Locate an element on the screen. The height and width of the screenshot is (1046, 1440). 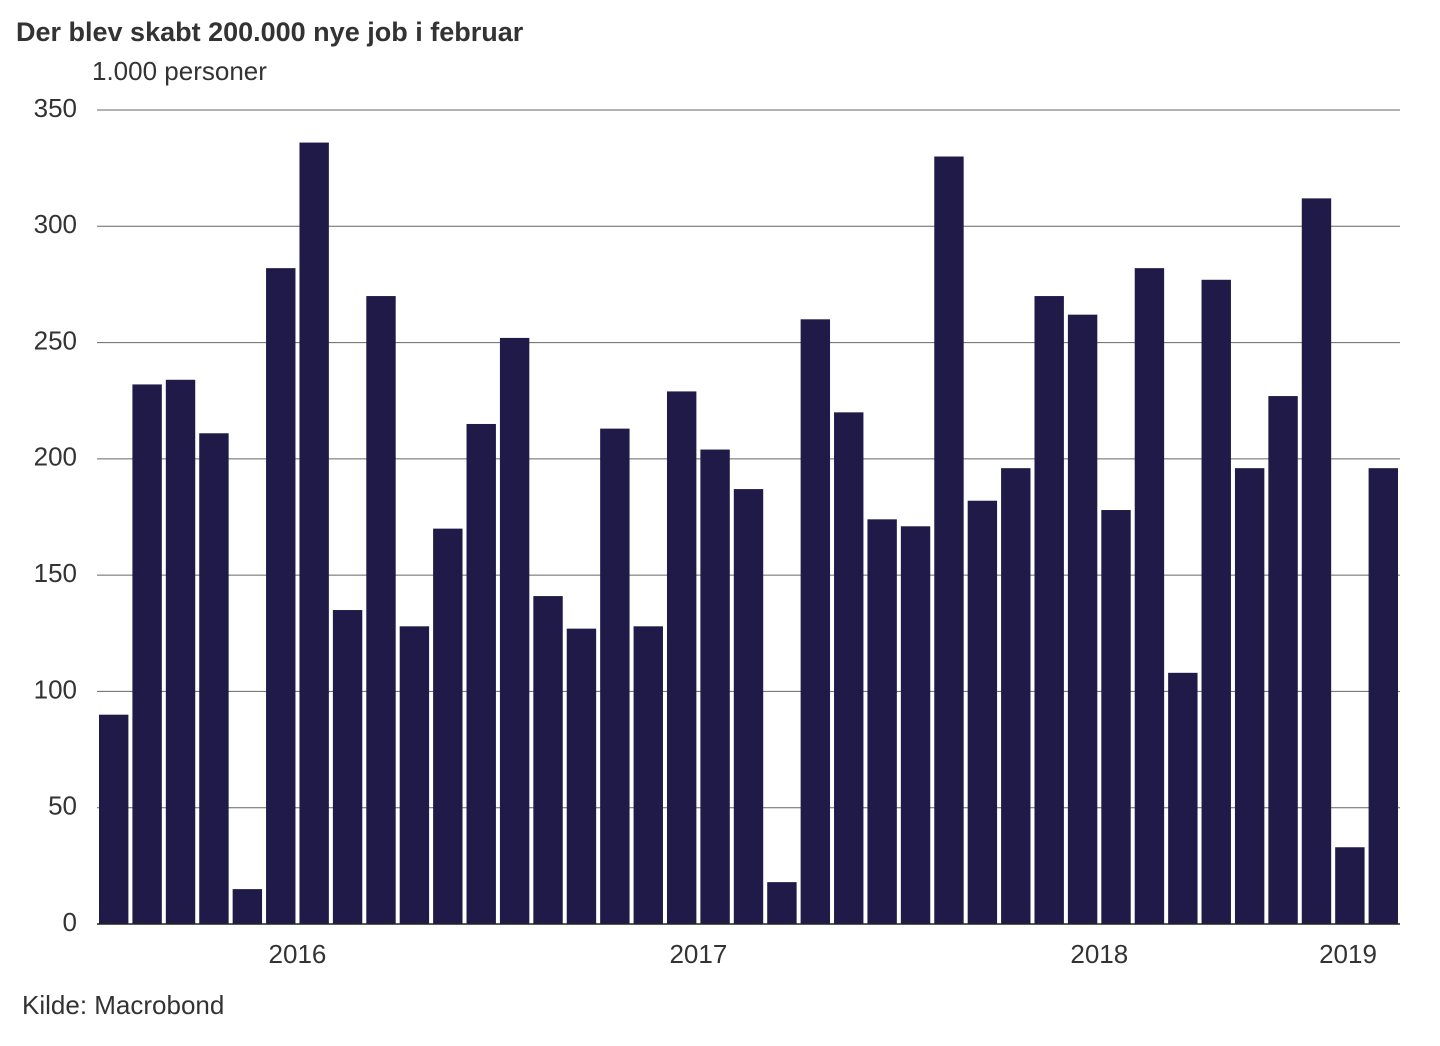
y-tick-label: 0 is located at coordinates (70, 922).